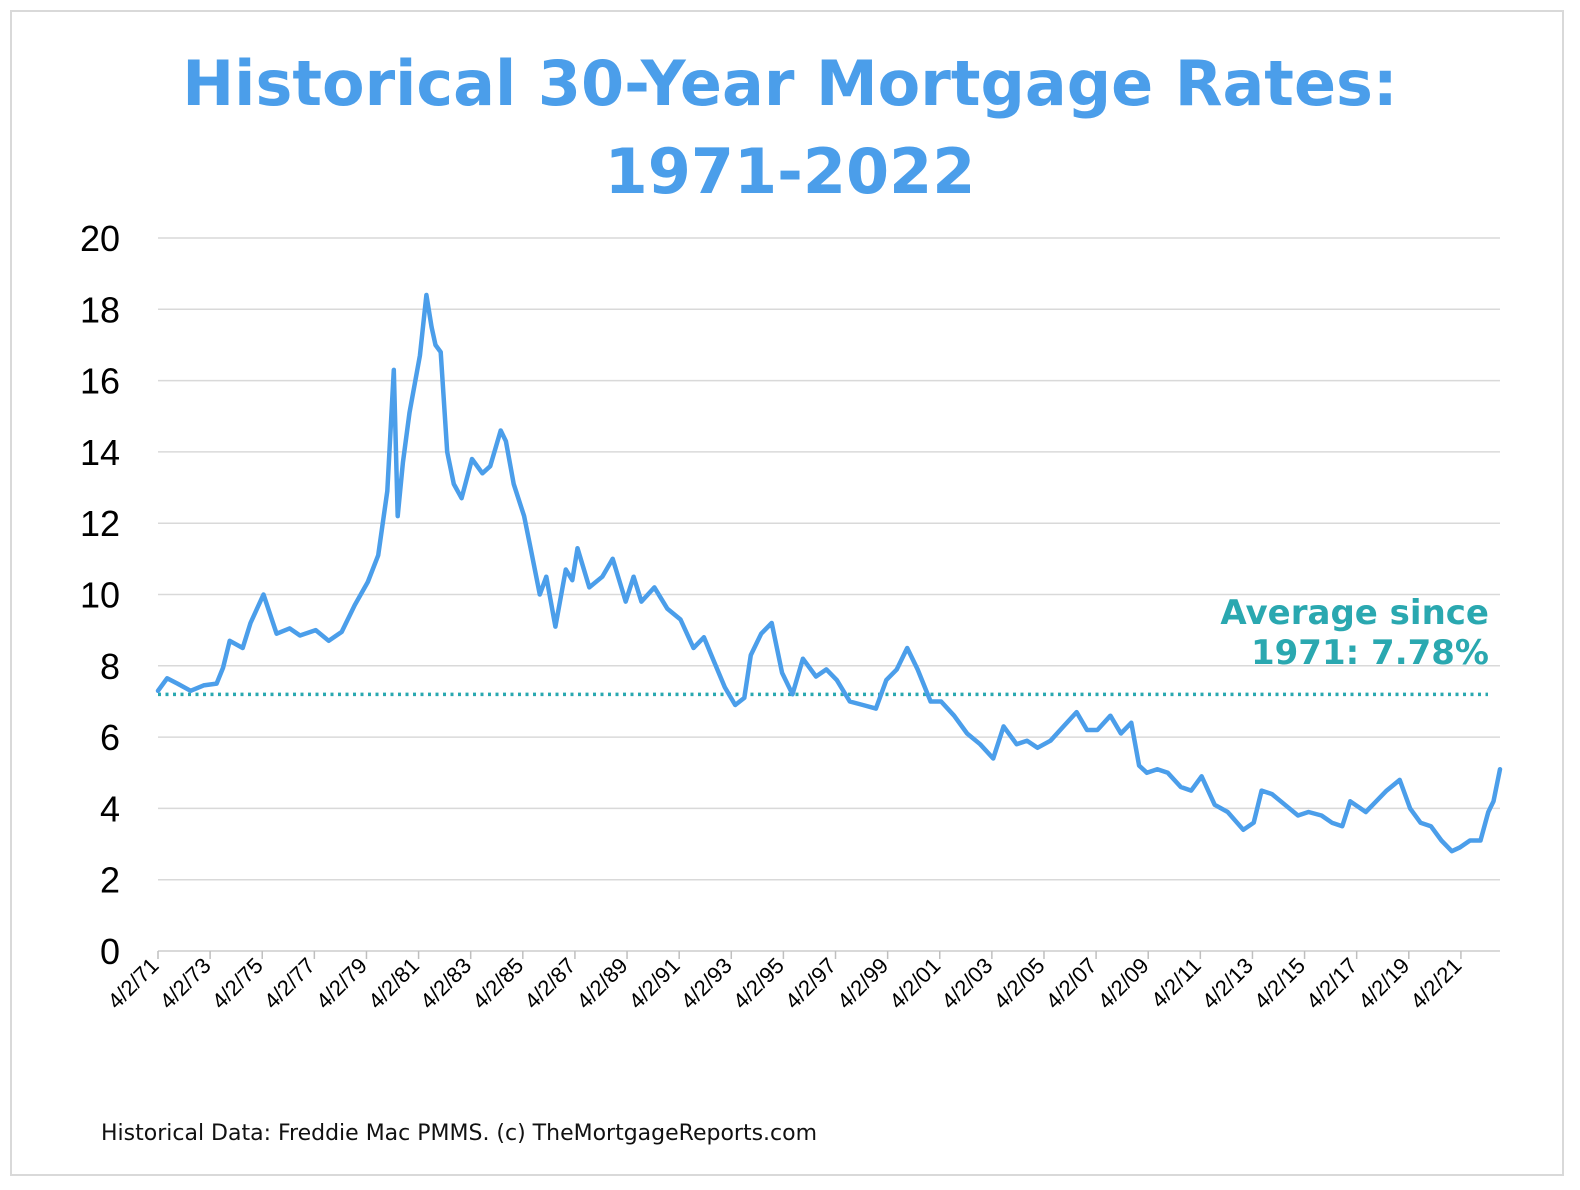 The image size is (1580, 1190). What do you see at coordinates (100, 309) in the screenshot?
I see `y-tick-label: 18` at bounding box center [100, 309].